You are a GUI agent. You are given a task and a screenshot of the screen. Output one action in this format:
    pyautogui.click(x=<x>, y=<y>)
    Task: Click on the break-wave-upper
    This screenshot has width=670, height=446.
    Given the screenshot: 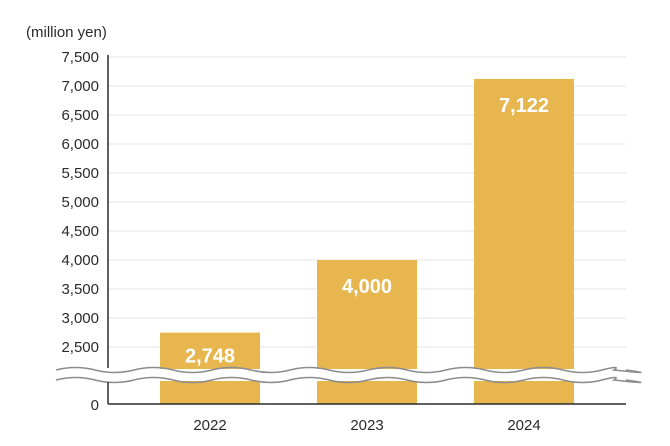 What is the action you would take?
    pyautogui.click(x=348, y=370)
    